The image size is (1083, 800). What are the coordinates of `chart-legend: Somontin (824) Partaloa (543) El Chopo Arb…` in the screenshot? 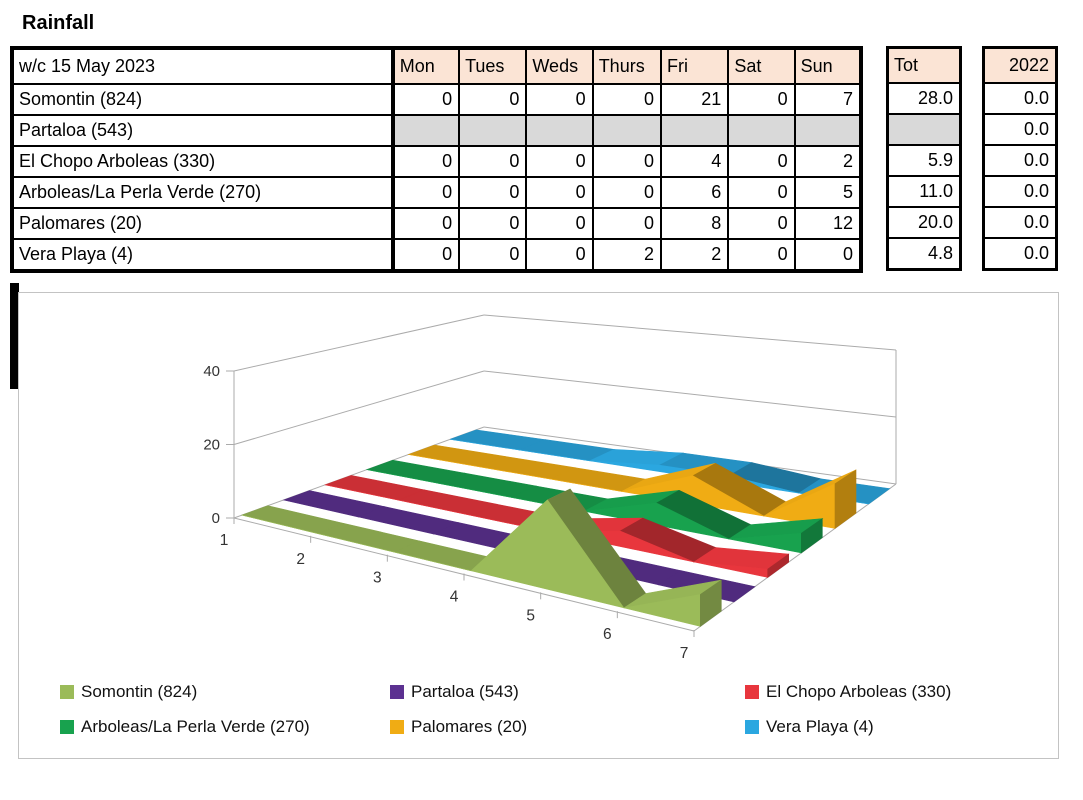 It's located at (505, 709).